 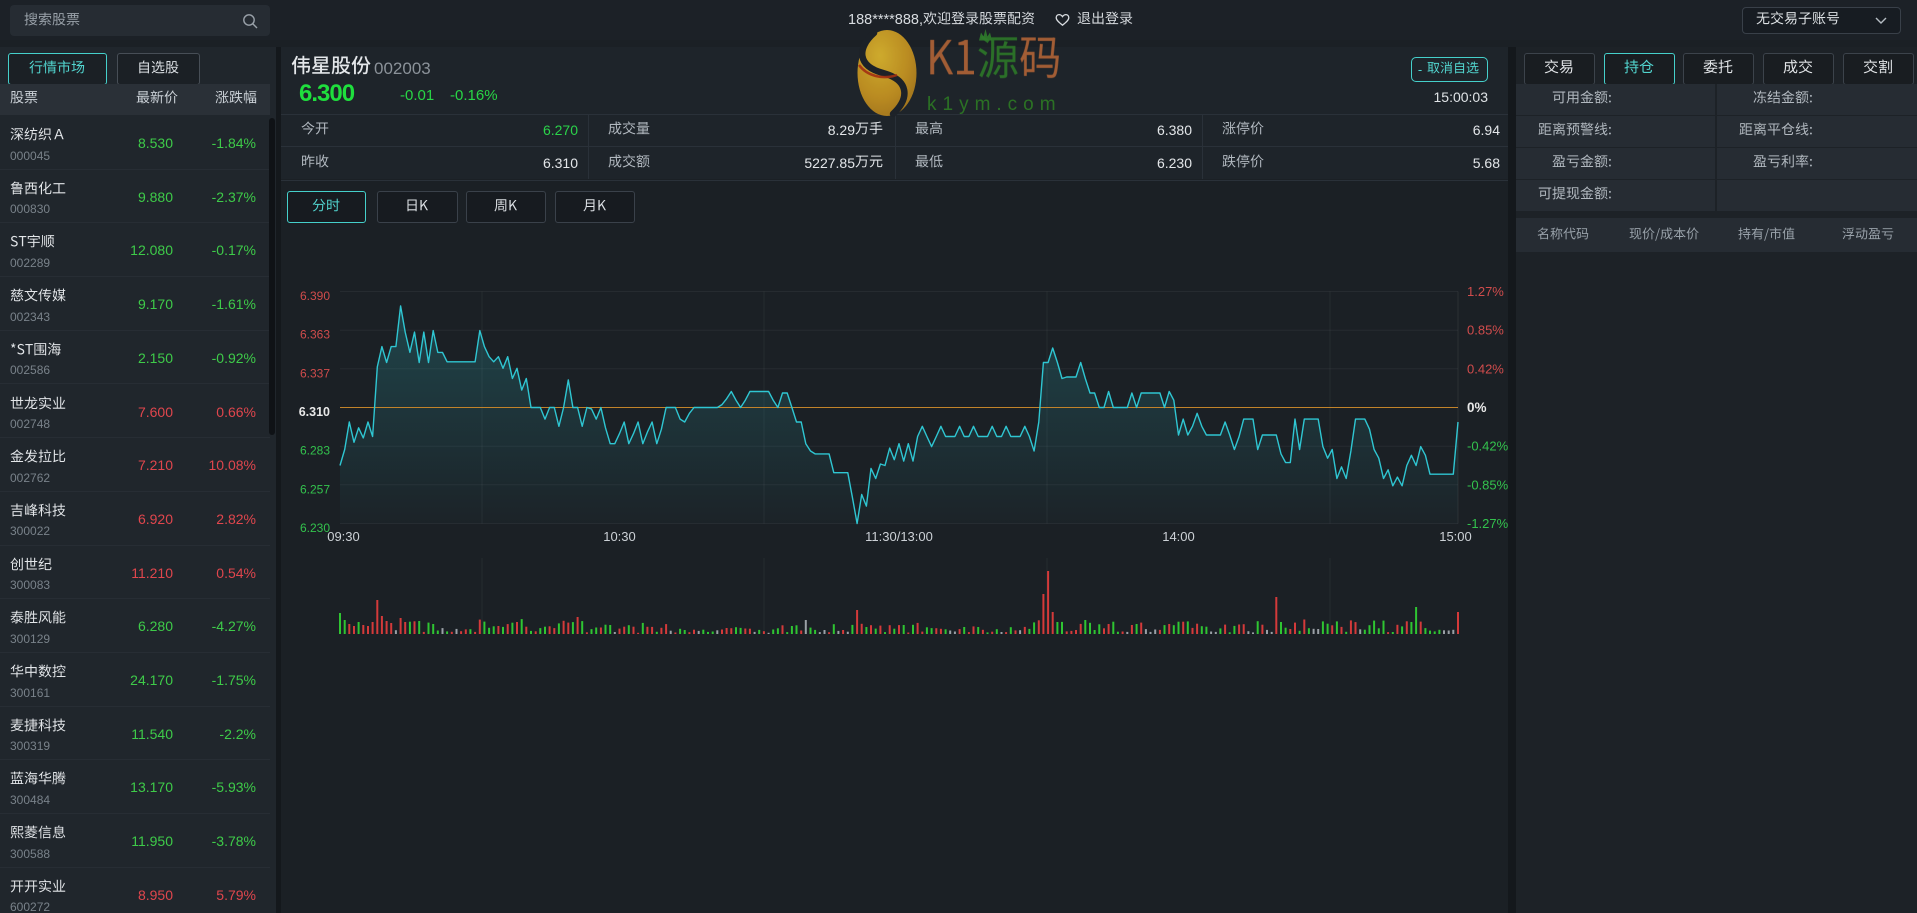 I want to click on svg-text: 09:30, so click(x=343, y=536).